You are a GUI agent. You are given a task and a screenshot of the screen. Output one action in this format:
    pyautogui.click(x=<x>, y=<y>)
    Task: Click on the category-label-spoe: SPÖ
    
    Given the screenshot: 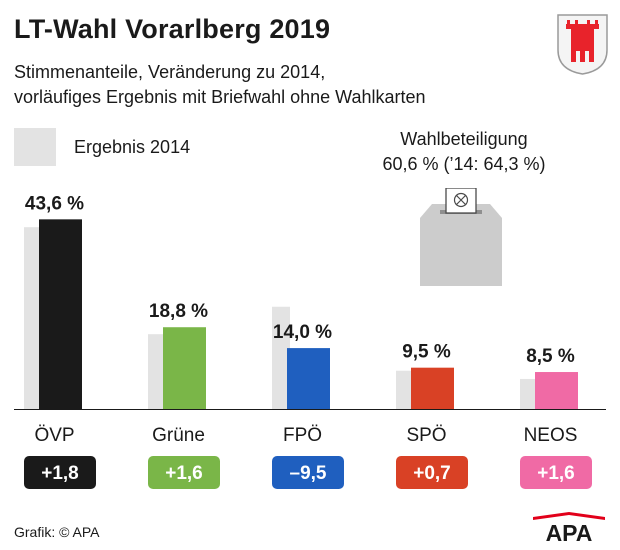 What is the action you would take?
    pyautogui.click(x=426, y=435)
    